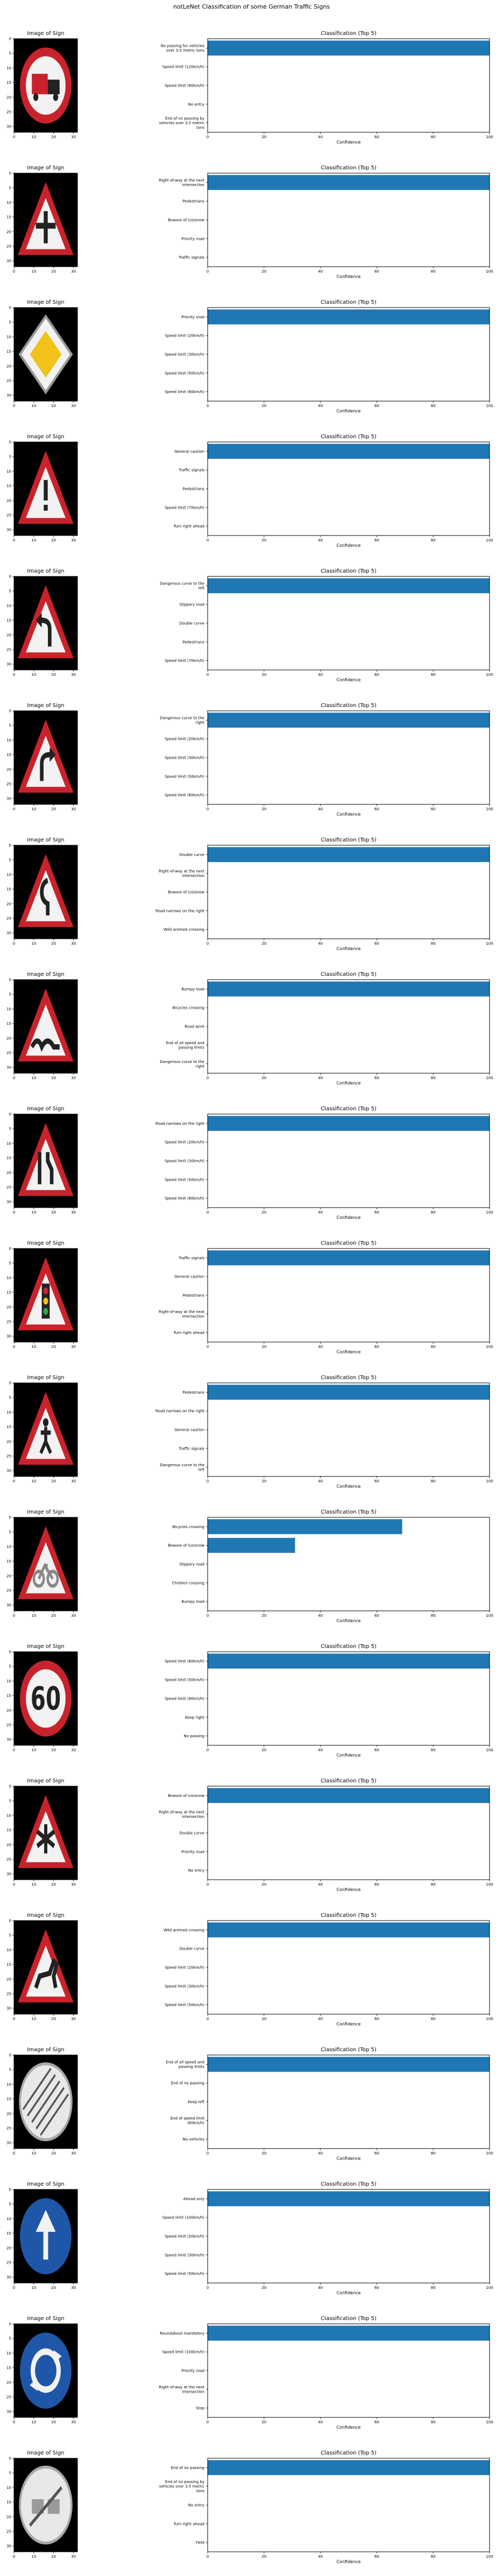 Image resolution: width=503 pixels, height=2576 pixels. I want to click on category-label: Turn right ahead, so click(189, 1333).